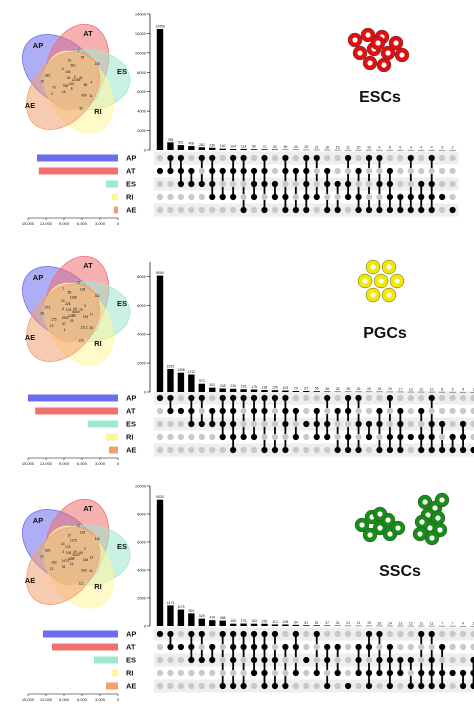  Describe the element at coordinates (141, 486) in the screenshot. I see `y-tick-label: 10000` at that location.